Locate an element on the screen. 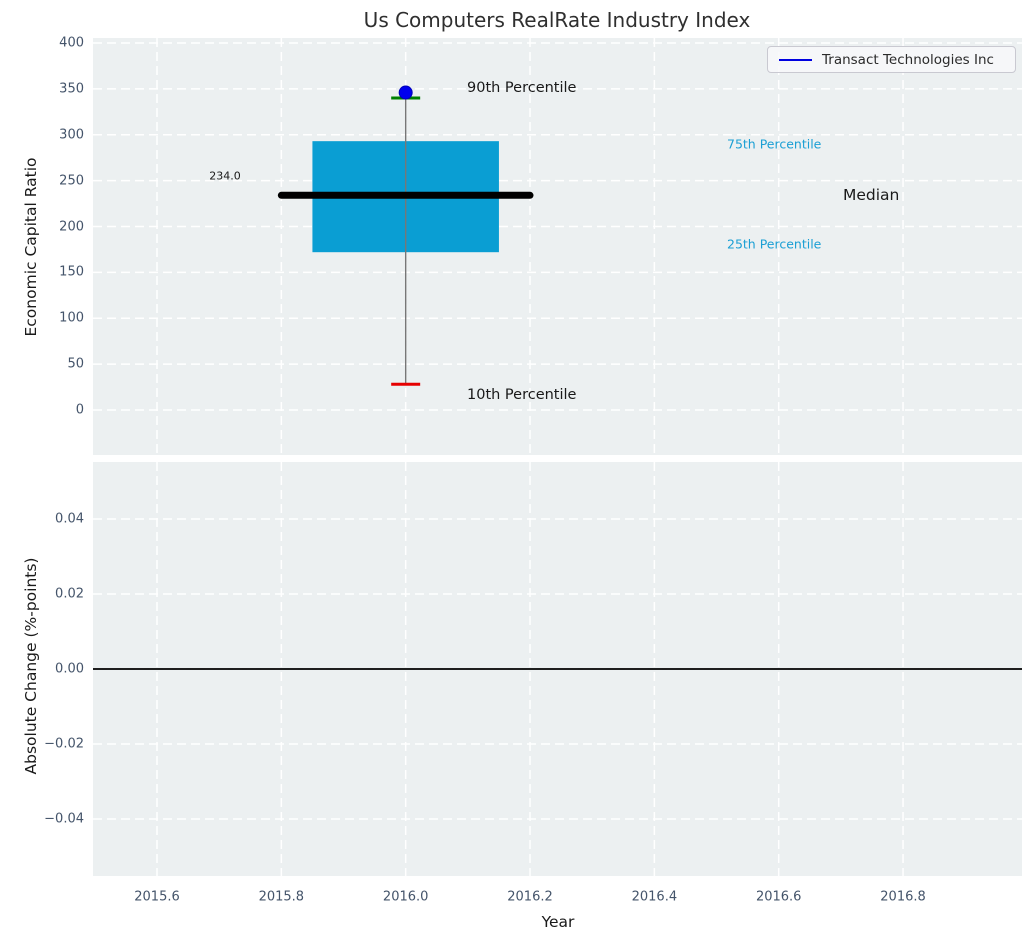 Image resolution: width=1034 pixels, height=942 pixels. top-ytick-label: 250 is located at coordinates (71, 181).